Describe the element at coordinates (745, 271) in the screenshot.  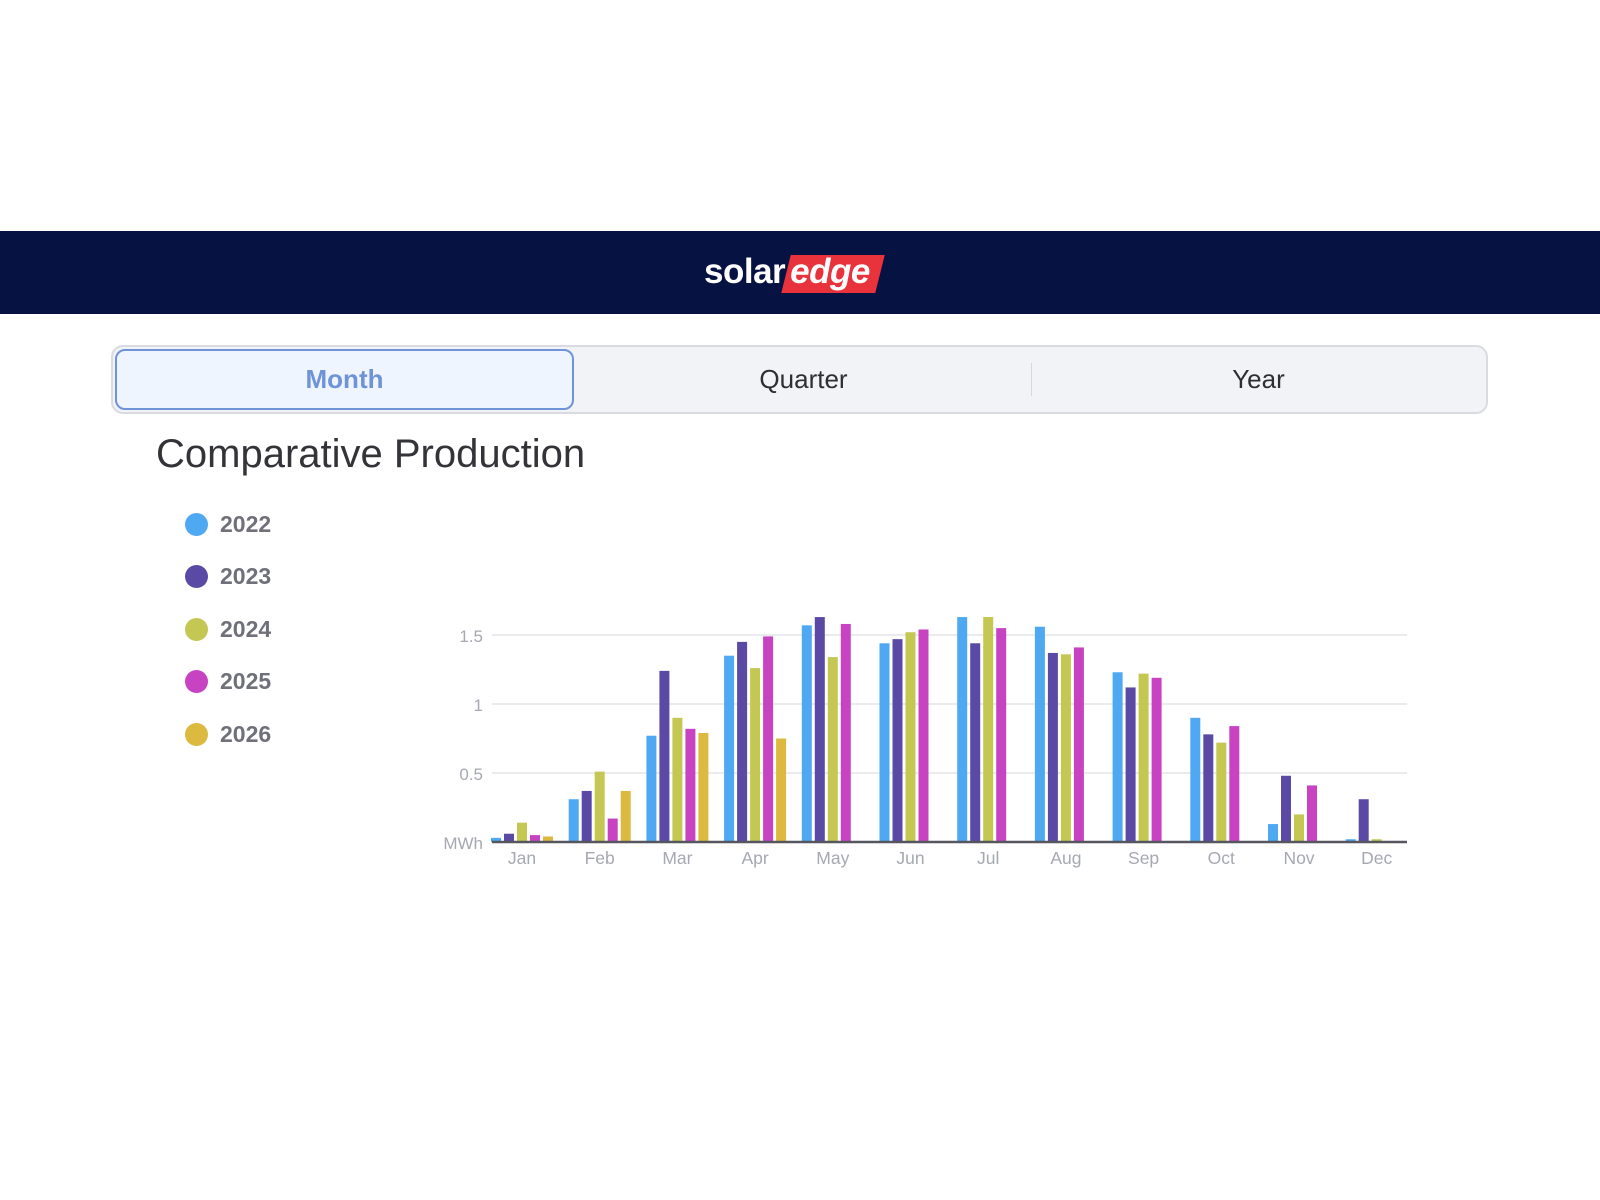
I see `logo-word-solar: solar` at that location.